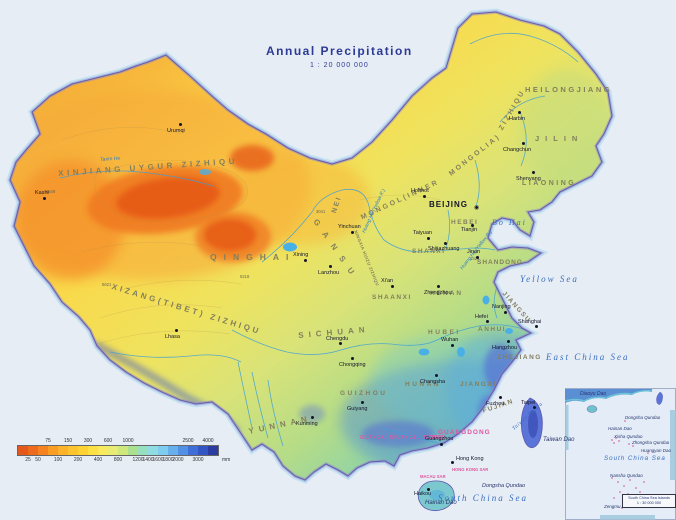 The height and width of the screenshot is (520, 676). Describe the element at coordinates (549, 279) in the screenshot. I see `sea-label: Yellow Sea` at that location.